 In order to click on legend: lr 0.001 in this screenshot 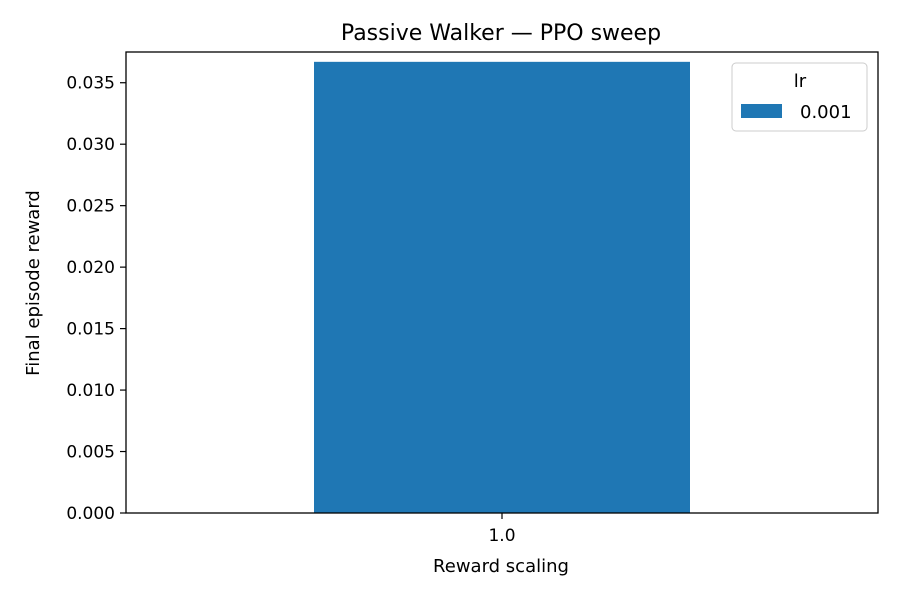, I will do `click(799, 97)`.